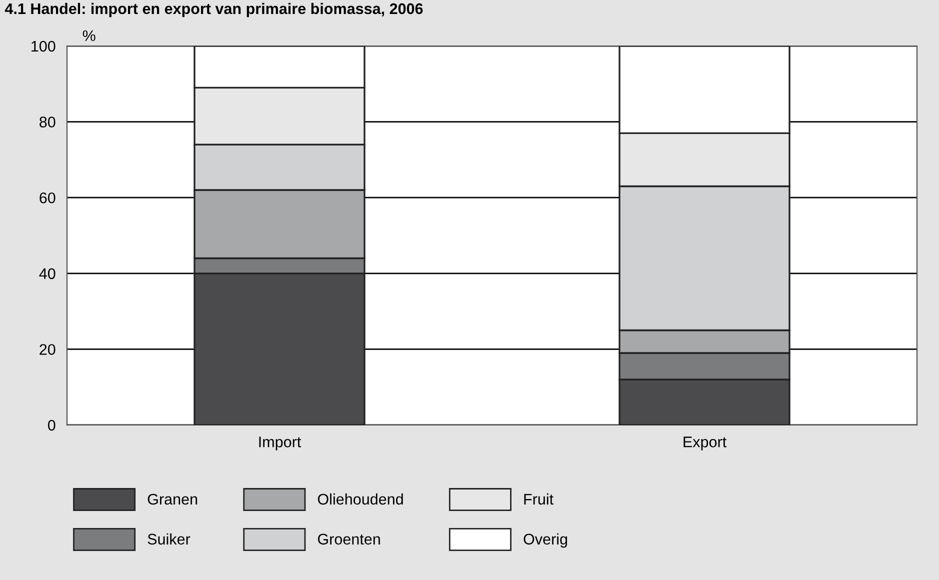 This screenshot has height=580, width=939. Describe the element at coordinates (349, 539) in the screenshot. I see `legend-label: Groenten` at that location.